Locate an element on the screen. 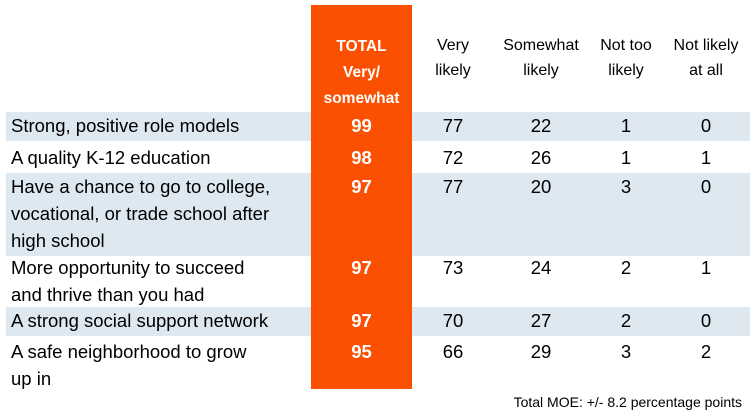 Image resolution: width=754 pixels, height=417 pixels. header-line: Not likely is located at coordinates (706, 45).